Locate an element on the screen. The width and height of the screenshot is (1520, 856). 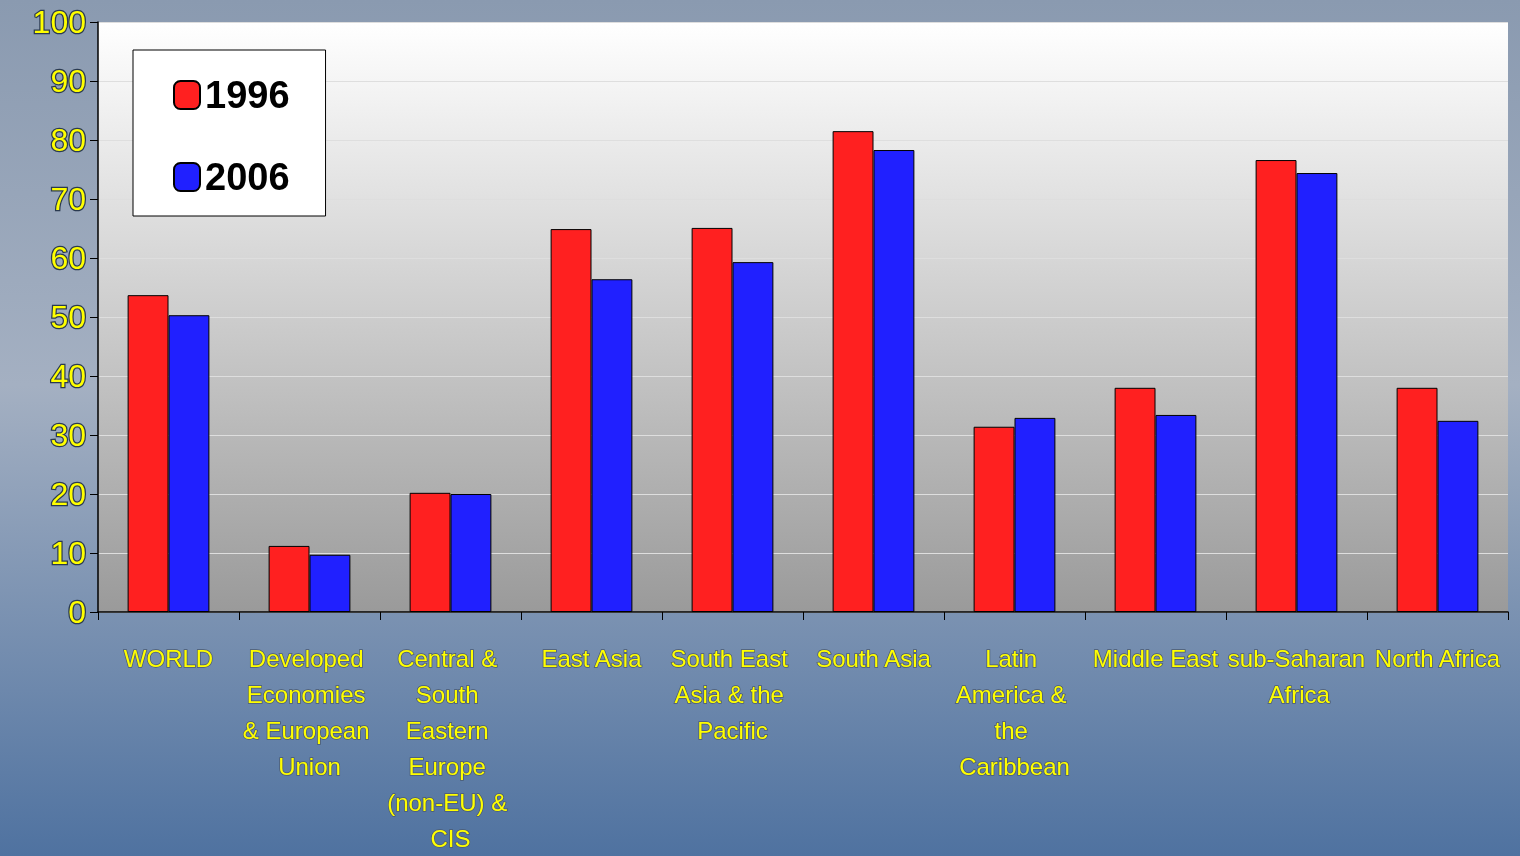
x-tick-label: South East Asia & the Pacific is located at coordinates (732, 694).